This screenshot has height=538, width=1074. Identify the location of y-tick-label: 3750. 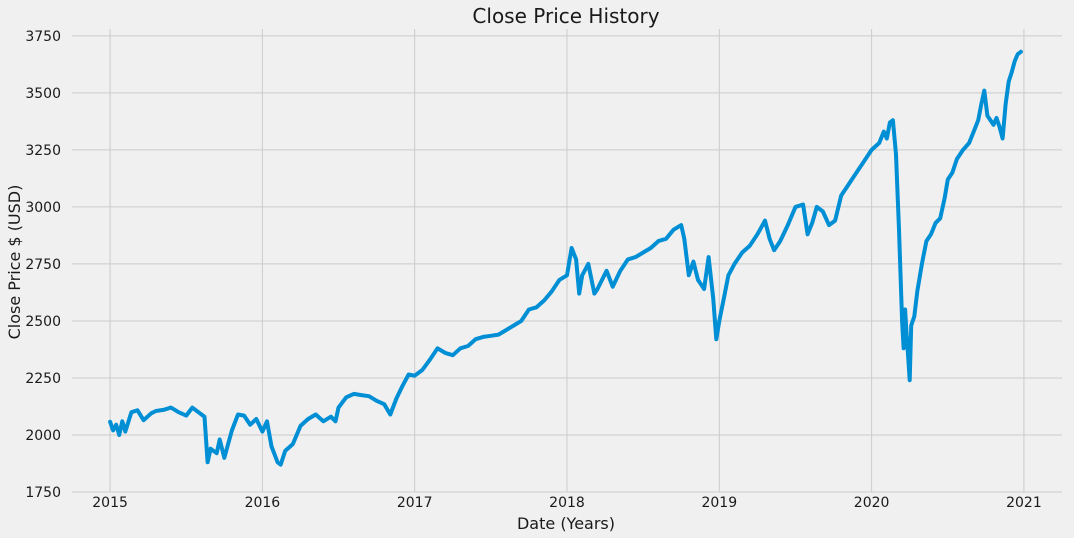
(43, 37).